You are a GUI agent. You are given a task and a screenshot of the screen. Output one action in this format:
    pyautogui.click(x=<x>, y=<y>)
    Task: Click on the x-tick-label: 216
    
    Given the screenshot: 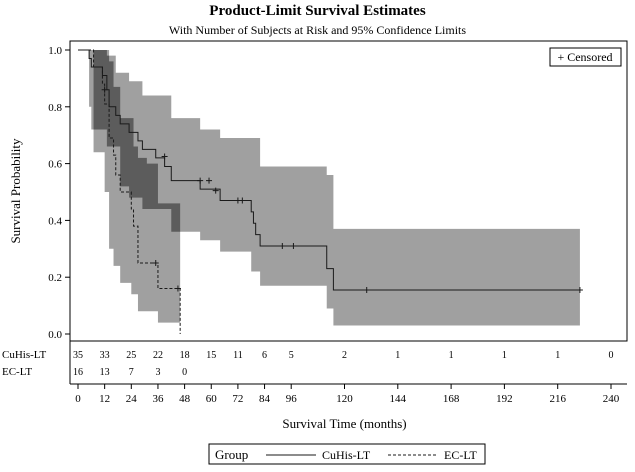 What is the action you would take?
    pyautogui.click(x=557, y=399)
    